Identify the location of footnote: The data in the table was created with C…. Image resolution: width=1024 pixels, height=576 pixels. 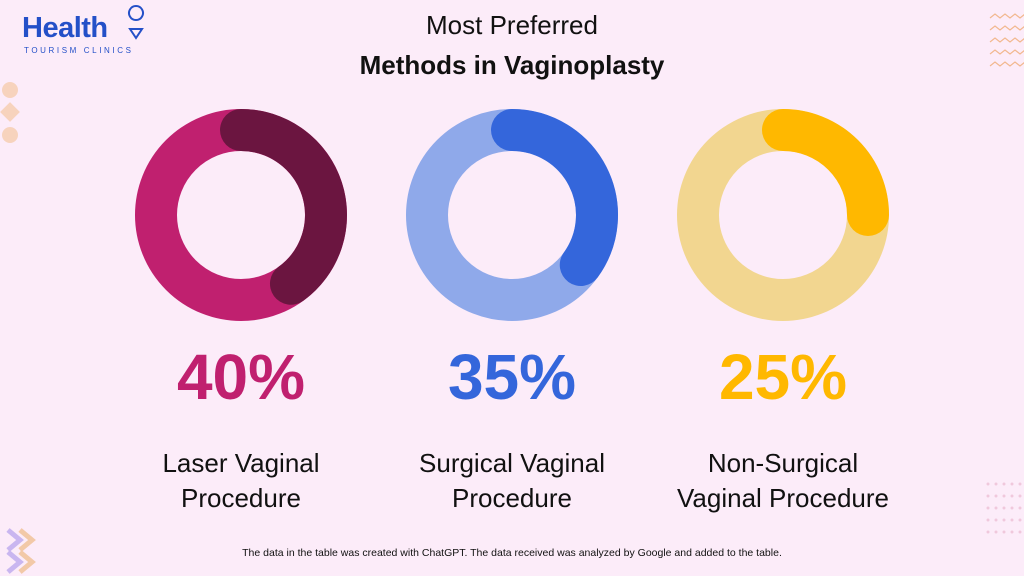
(512, 553).